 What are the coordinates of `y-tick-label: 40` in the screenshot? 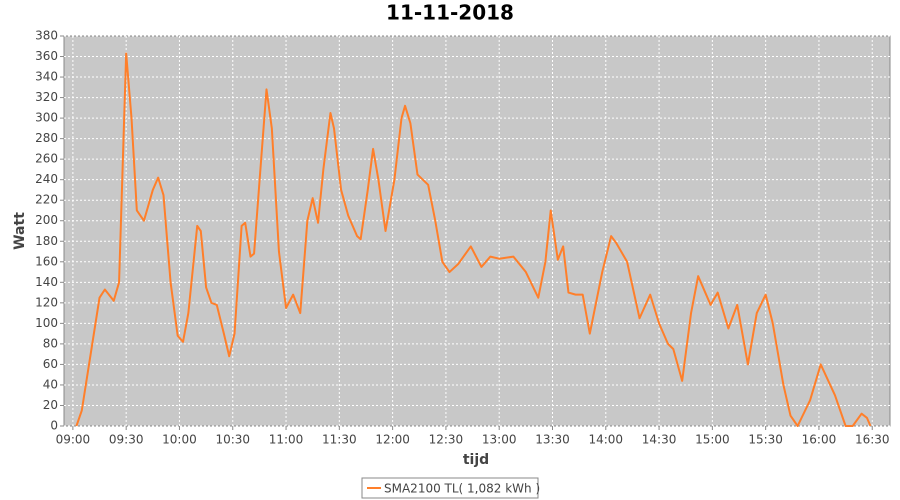 It's located at (50, 384).